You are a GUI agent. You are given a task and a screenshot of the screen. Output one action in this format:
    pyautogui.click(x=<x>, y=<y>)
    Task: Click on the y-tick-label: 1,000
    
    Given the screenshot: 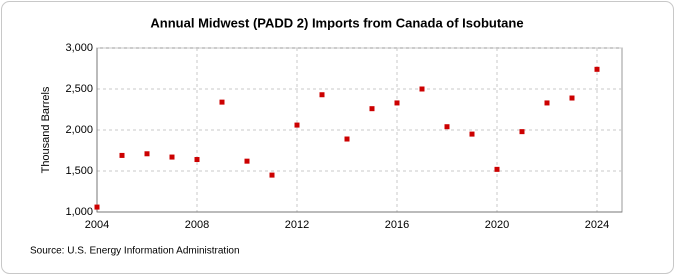 What is the action you would take?
    pyautogui.click(x=79, y=212)
    